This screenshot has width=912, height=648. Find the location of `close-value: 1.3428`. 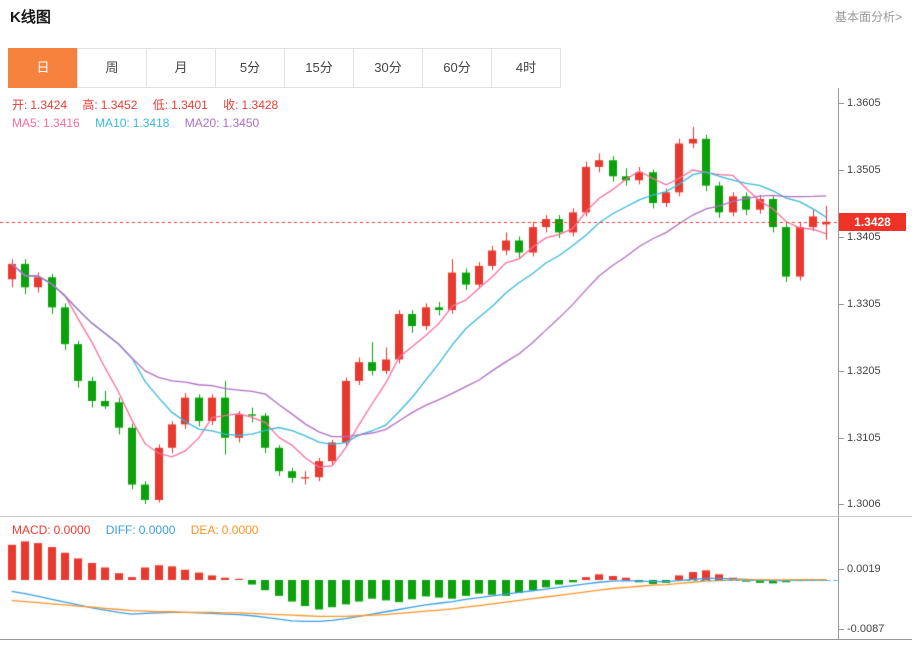

close-value: 1.3428 is located at coordinates (260, 105).